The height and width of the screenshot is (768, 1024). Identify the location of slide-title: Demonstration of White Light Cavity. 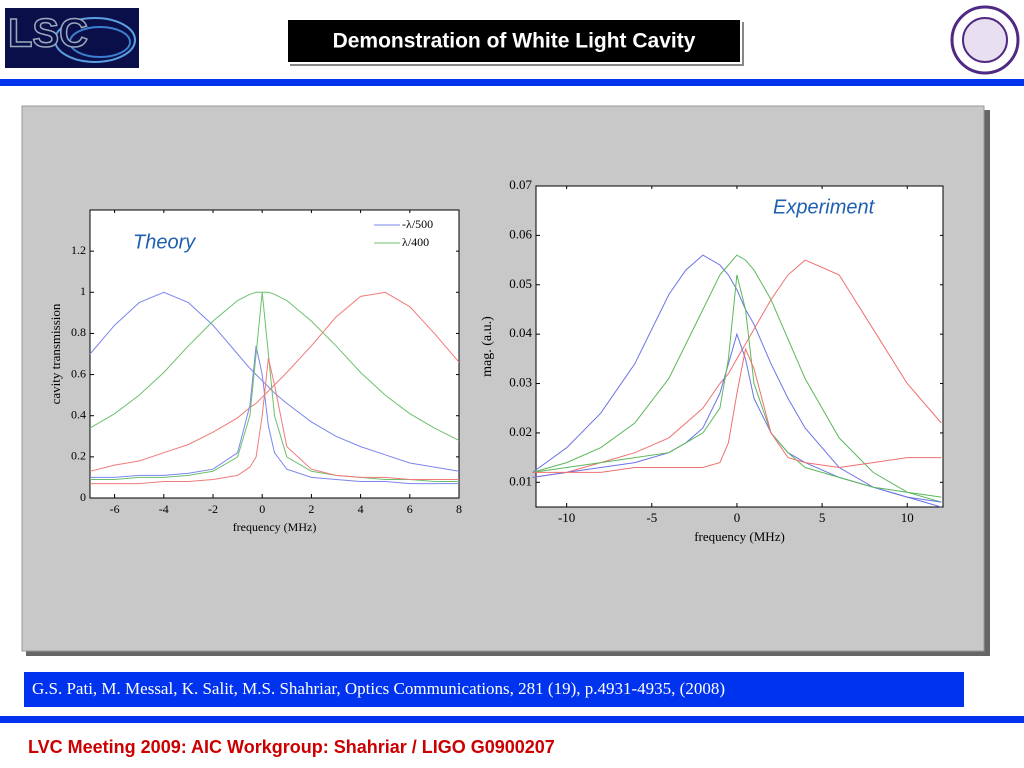
(514, 41).